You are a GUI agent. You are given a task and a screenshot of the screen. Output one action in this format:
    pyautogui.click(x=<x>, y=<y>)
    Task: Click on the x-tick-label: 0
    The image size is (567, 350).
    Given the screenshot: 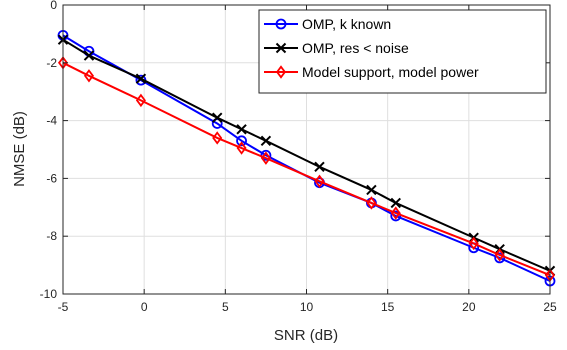 What is the action you would take?
    pyautogui.click(x=144, y=307)
    